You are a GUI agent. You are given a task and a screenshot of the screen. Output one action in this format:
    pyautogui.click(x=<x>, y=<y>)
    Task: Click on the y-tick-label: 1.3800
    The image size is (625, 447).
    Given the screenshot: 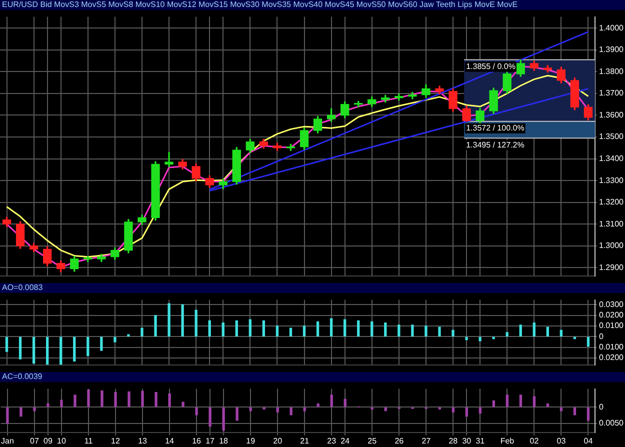 What is the action you would take?
    pyautogui.click(x=611, y=71)
    